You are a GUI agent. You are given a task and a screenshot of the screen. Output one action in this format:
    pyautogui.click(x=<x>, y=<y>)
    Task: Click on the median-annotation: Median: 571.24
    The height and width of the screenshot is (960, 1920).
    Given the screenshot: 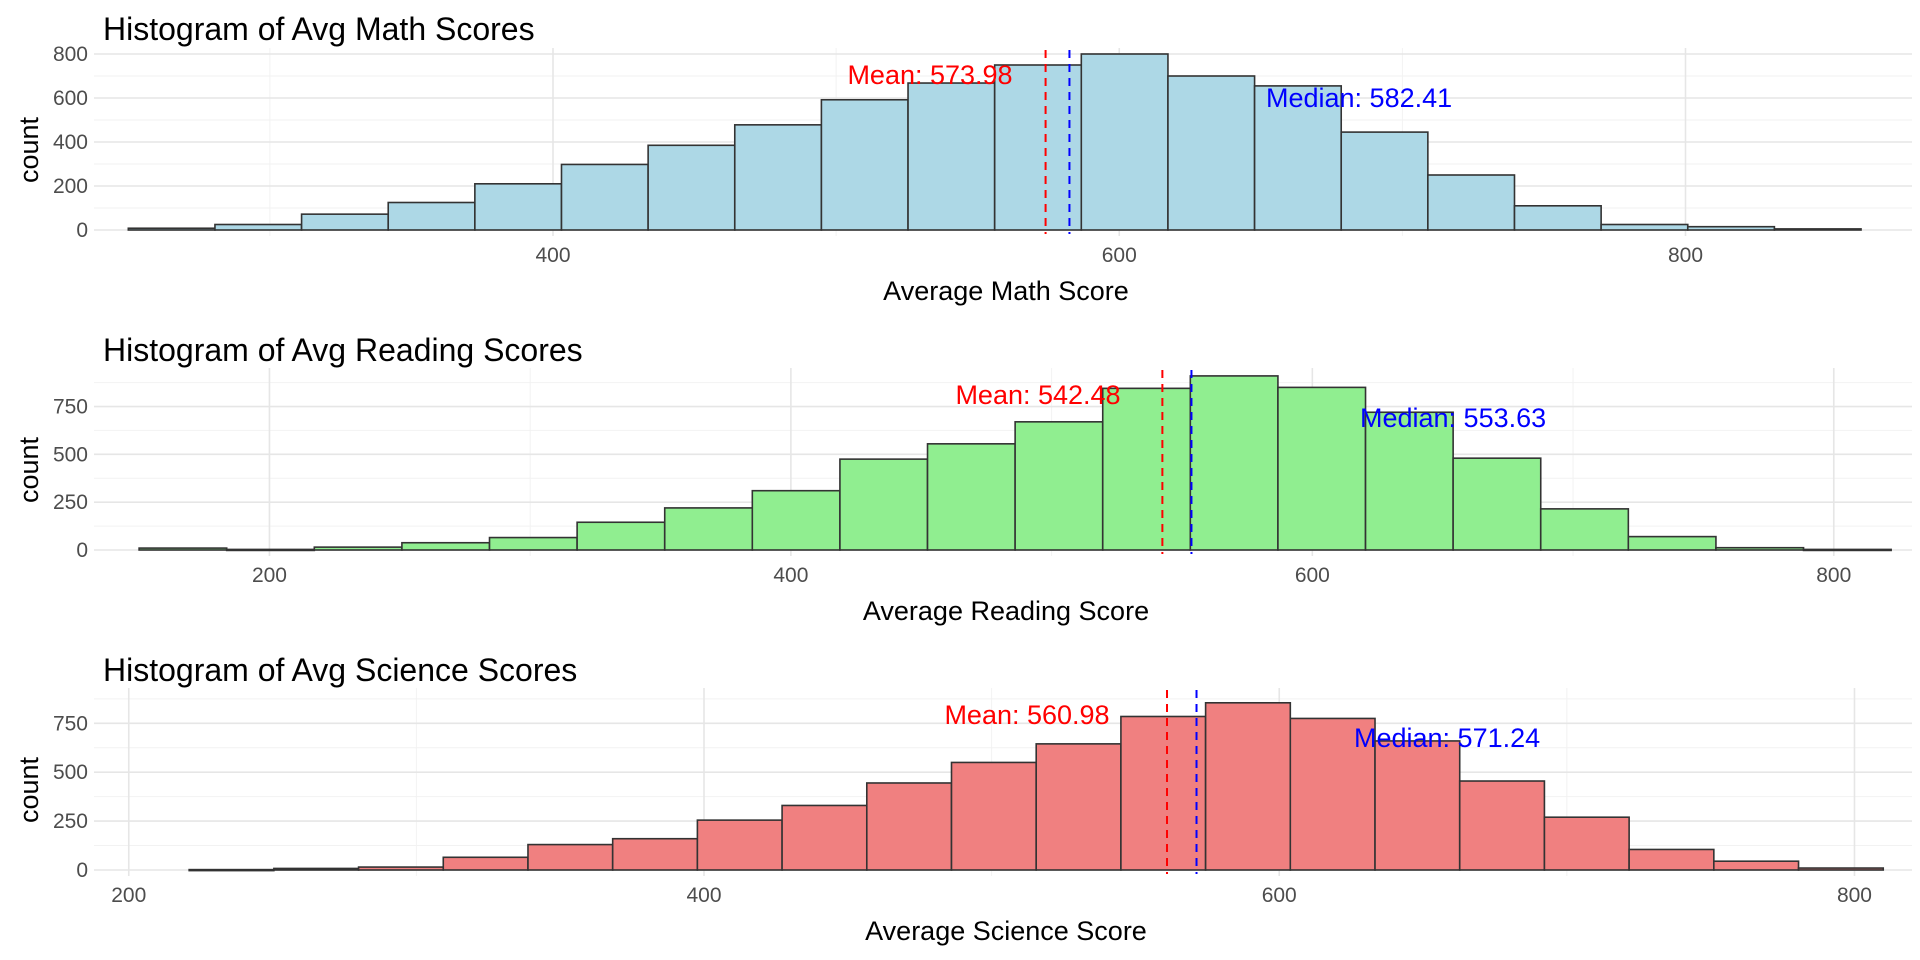 What is the action you would take?
    pyautogui.click(x=1447, y=738)
    